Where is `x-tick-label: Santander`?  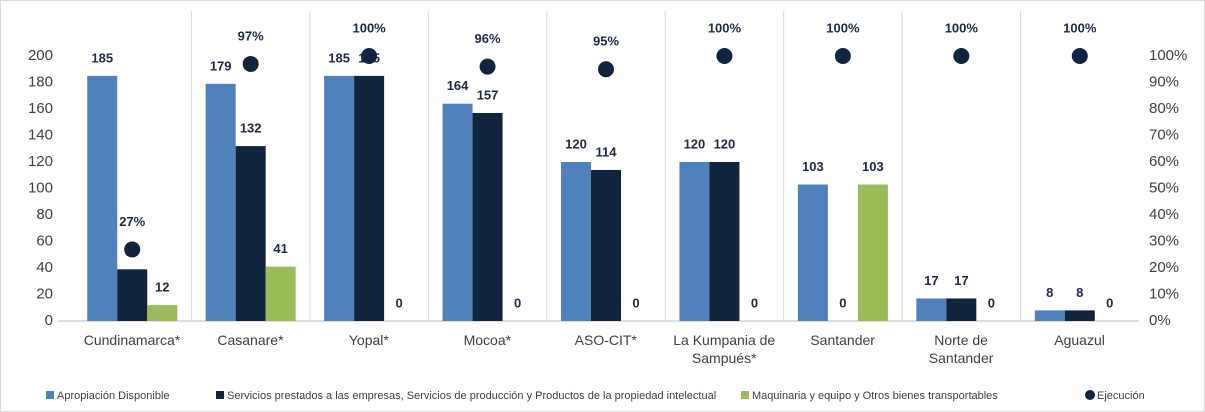 x-tick-label: Santander is located at coordinates (842, 340).